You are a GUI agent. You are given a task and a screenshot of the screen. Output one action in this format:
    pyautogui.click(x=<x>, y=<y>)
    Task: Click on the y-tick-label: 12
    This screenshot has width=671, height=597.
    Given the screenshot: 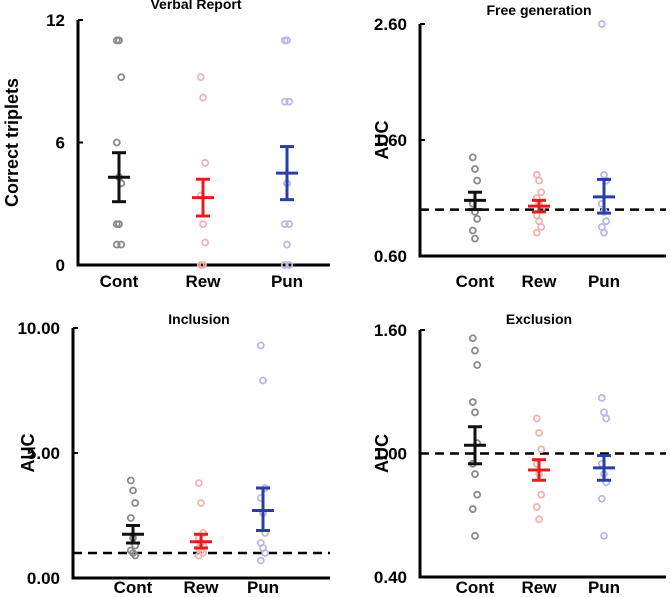 What is the action you would take?
    pyautogui.click(x=55, y=20)
    